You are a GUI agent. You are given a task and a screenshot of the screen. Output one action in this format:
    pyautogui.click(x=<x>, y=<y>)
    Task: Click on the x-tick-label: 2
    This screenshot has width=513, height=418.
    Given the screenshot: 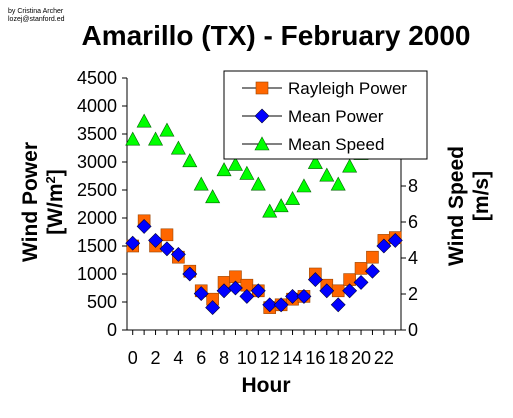 What is the action you would take?
    pyautogui.click(x=156, y=358)
    